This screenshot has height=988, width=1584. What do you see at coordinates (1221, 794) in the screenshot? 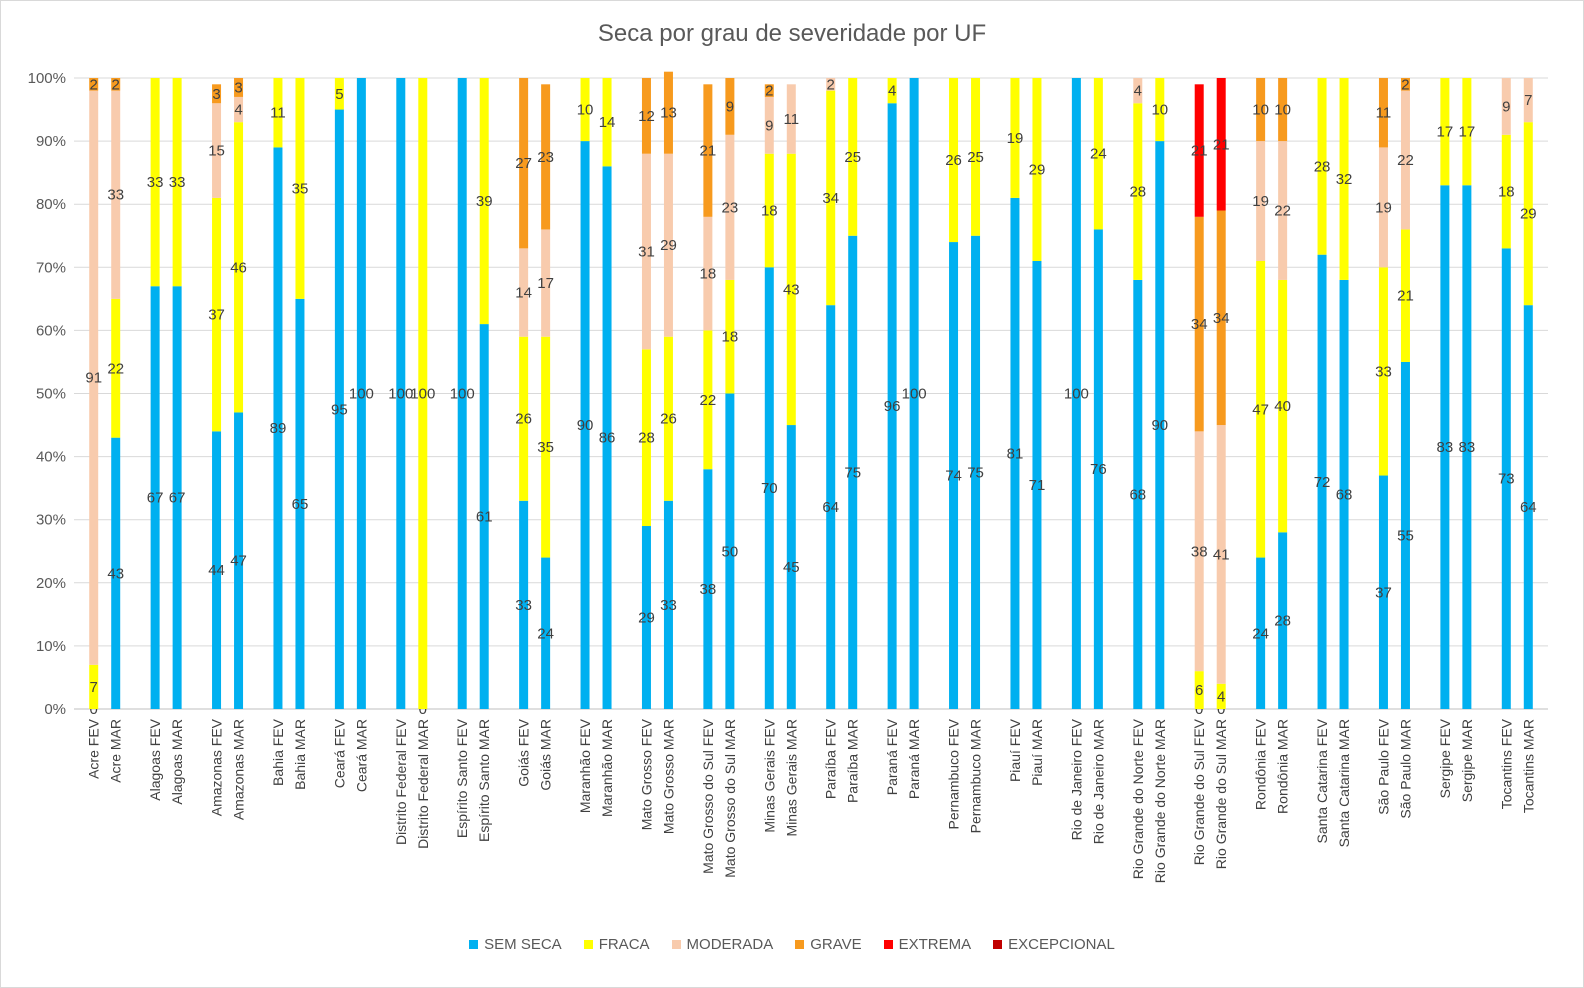
I see `x-tick-label: Rio Grande do Sul MAR` at bounding box center [1221, 794].